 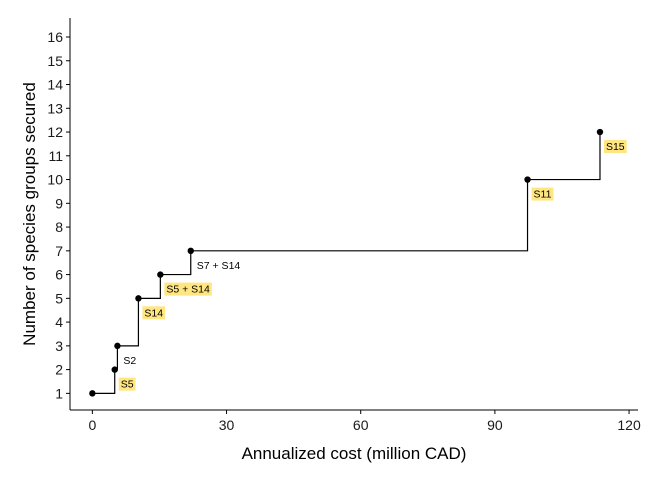 I want to click on y-tick-label: 8, so click(x=59, y=227).